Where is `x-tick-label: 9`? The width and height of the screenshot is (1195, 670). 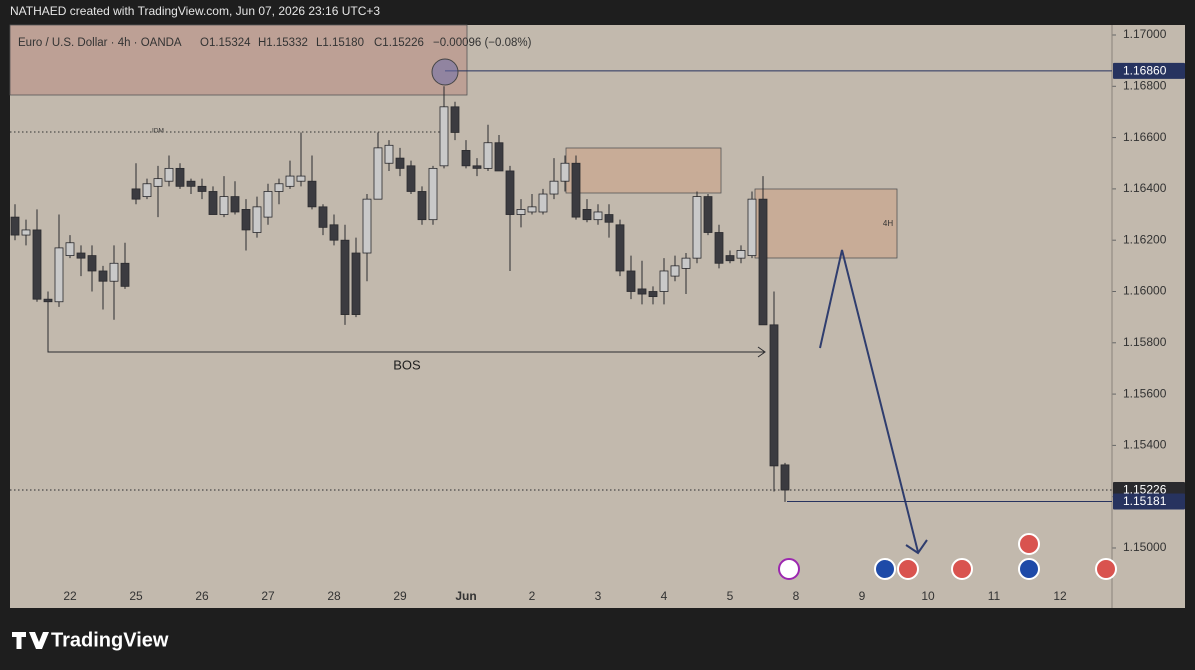 x-tick-label: 9 is located at coordinates (862, 596).